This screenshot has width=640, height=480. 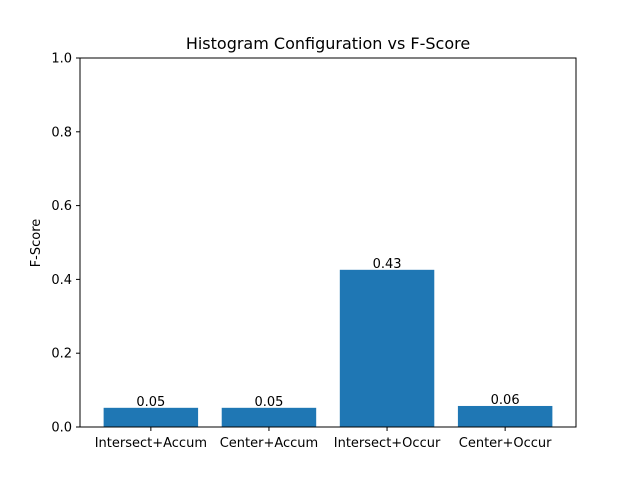 I want to click on data-label-3: 0.06, so click(x=505, y=400).